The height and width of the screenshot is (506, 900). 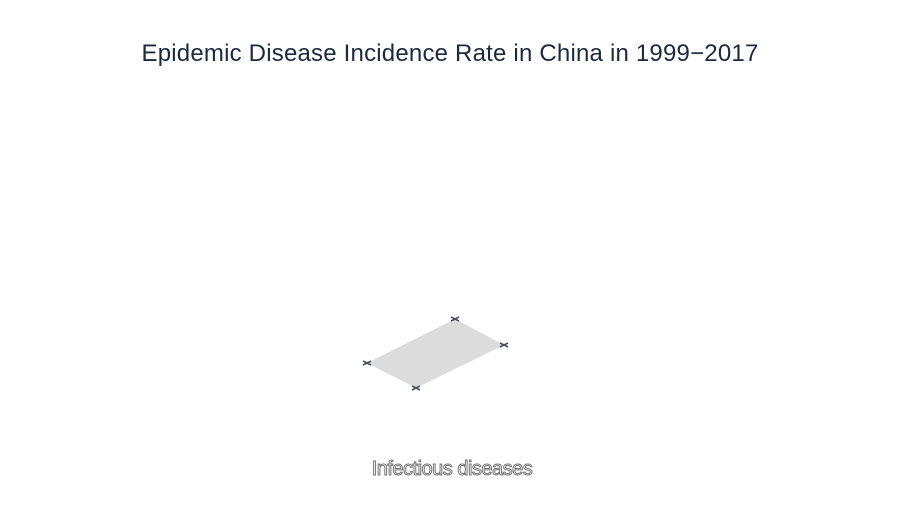 I want to click on plane-surface, so click(x=435, y=353).